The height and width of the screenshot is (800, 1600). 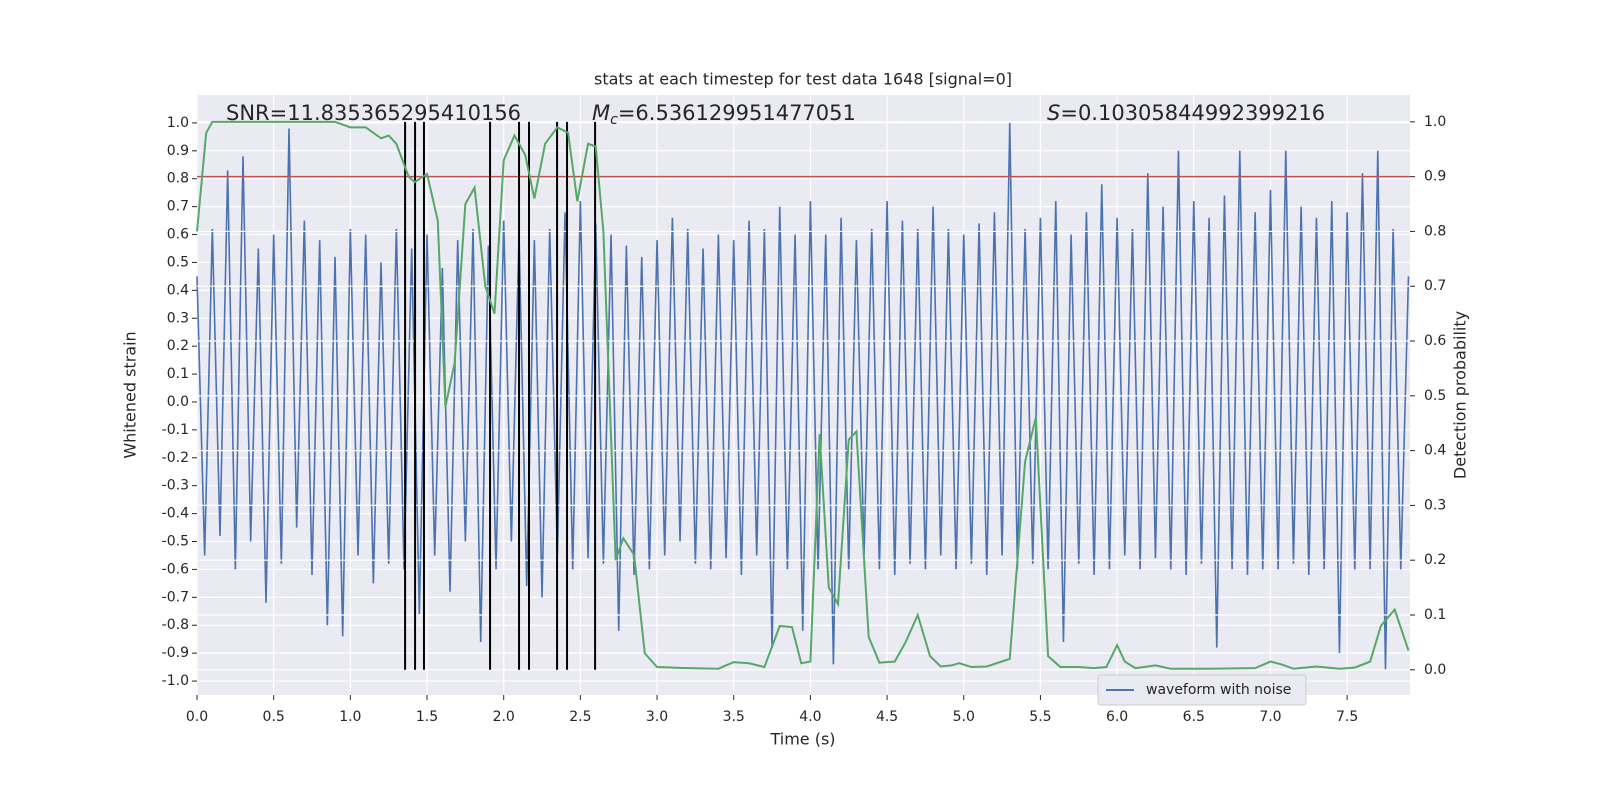 What do you see at coordinates (1218, 690) in the screenshot?
I see `legend-label: waveform with noise` at bounding box center [1218, 690].